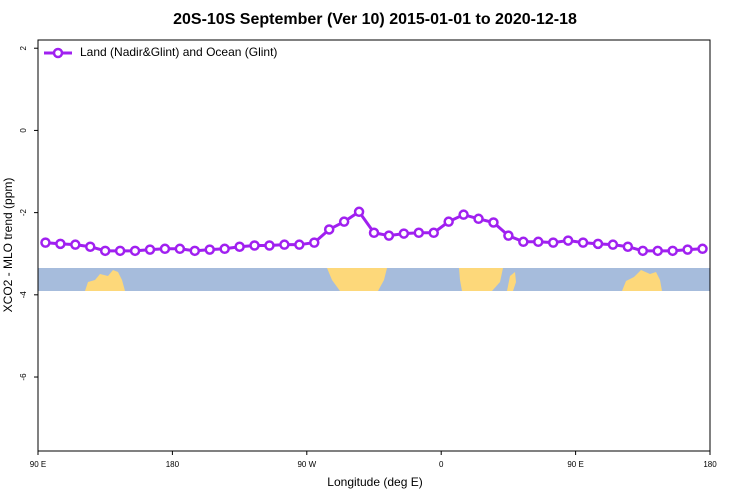 The height and width of the screenshot is (500, 750). What do you see at coordinates (306, 464) in the screenshot?
I see `x-tick-label: 90 W` at bounding box center [306, 464].